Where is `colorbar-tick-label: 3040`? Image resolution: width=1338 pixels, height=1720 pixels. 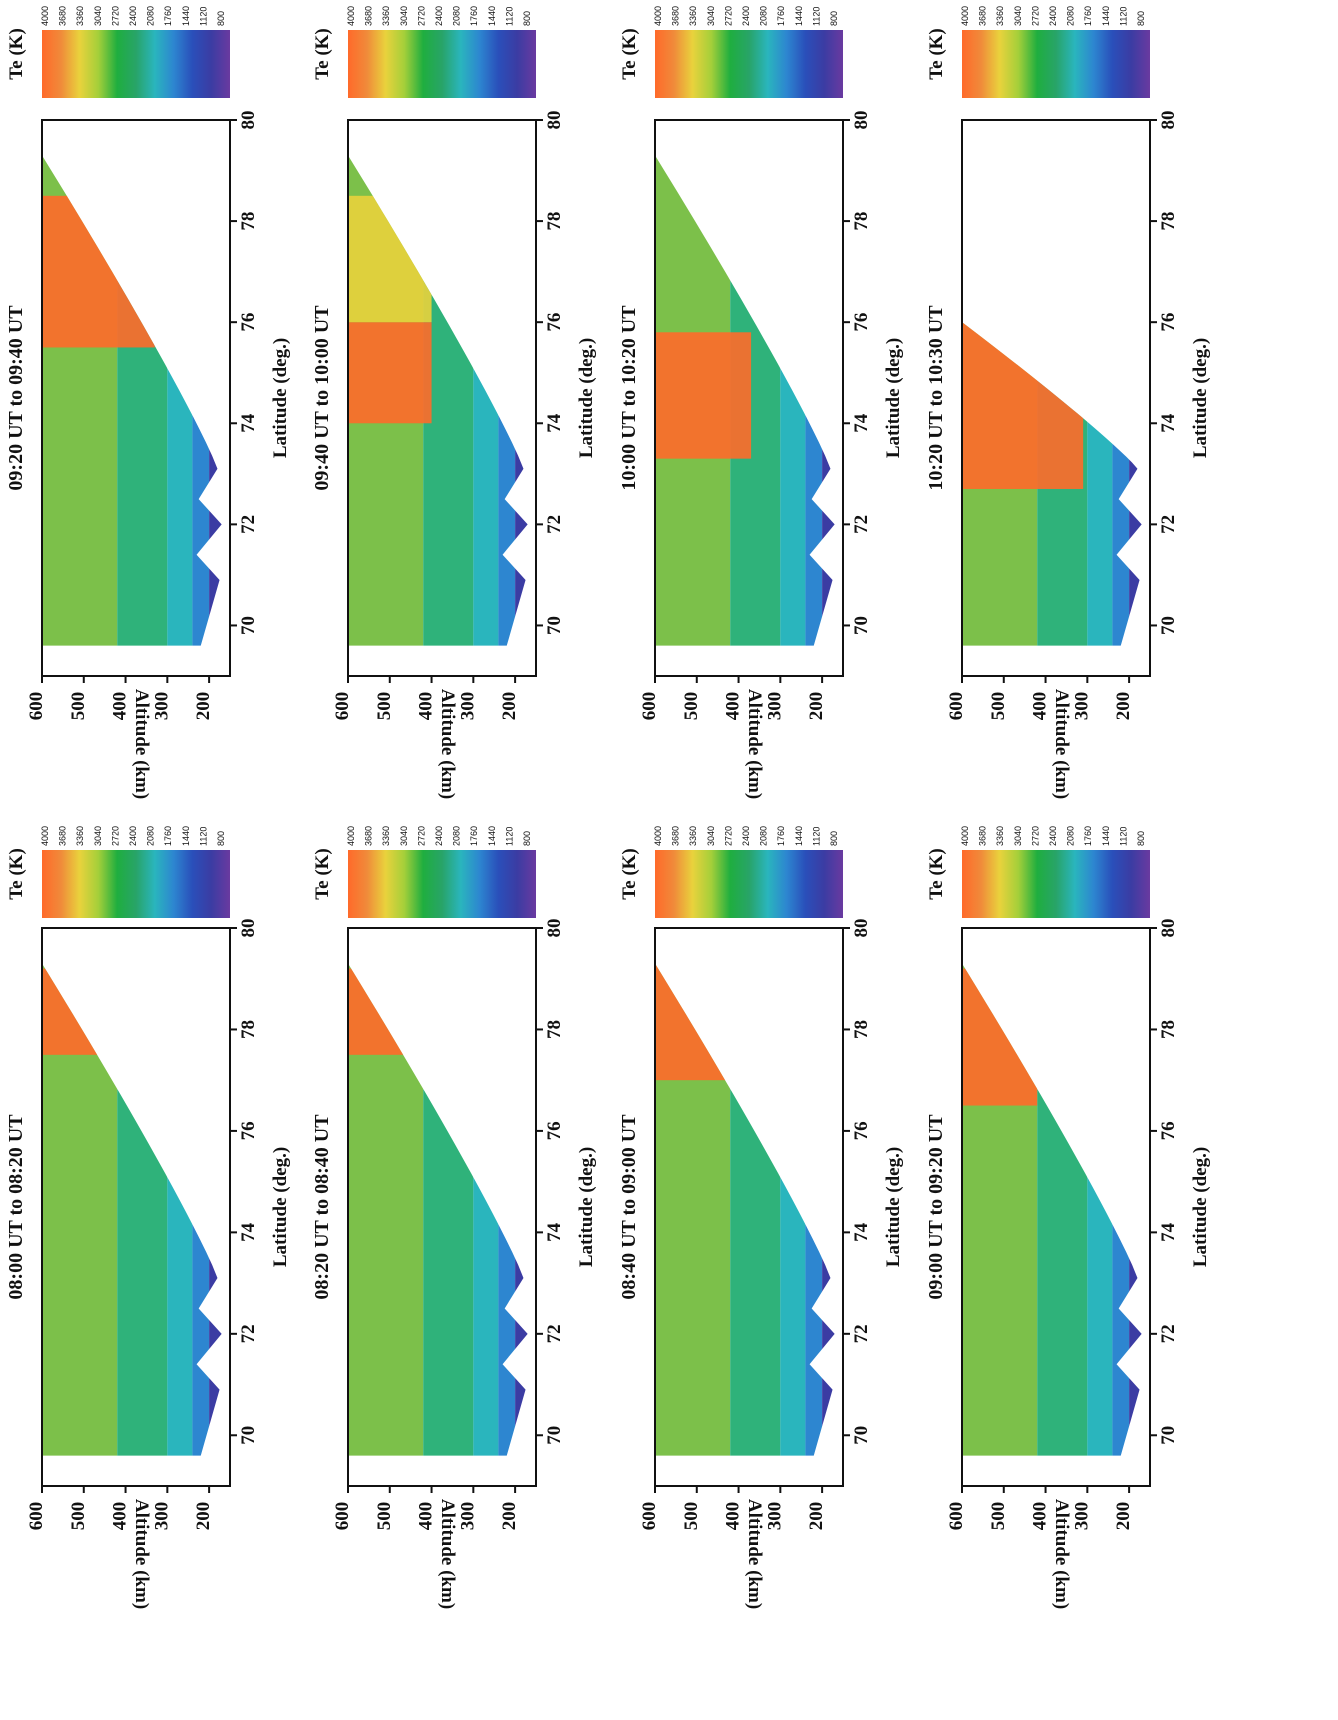 colorbar-tick-label: 3040 is located at coordinates (404, 16).